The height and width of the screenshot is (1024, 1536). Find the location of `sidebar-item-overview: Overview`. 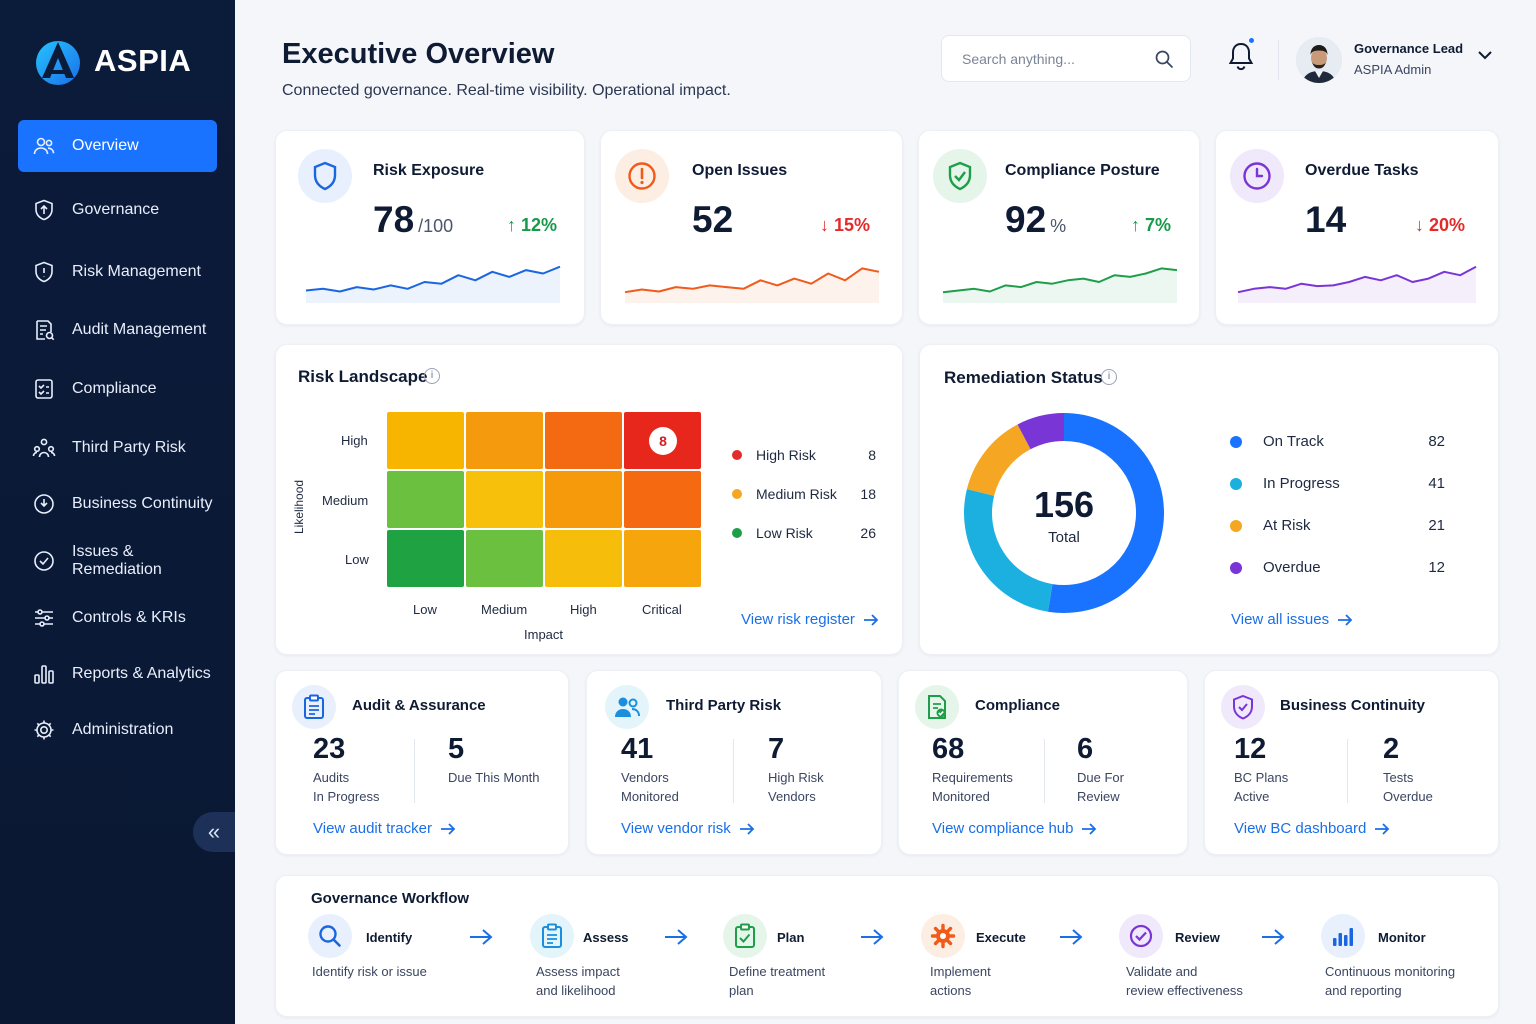

sidebar-item-overview: Overview is located at coordinates (117, 146).